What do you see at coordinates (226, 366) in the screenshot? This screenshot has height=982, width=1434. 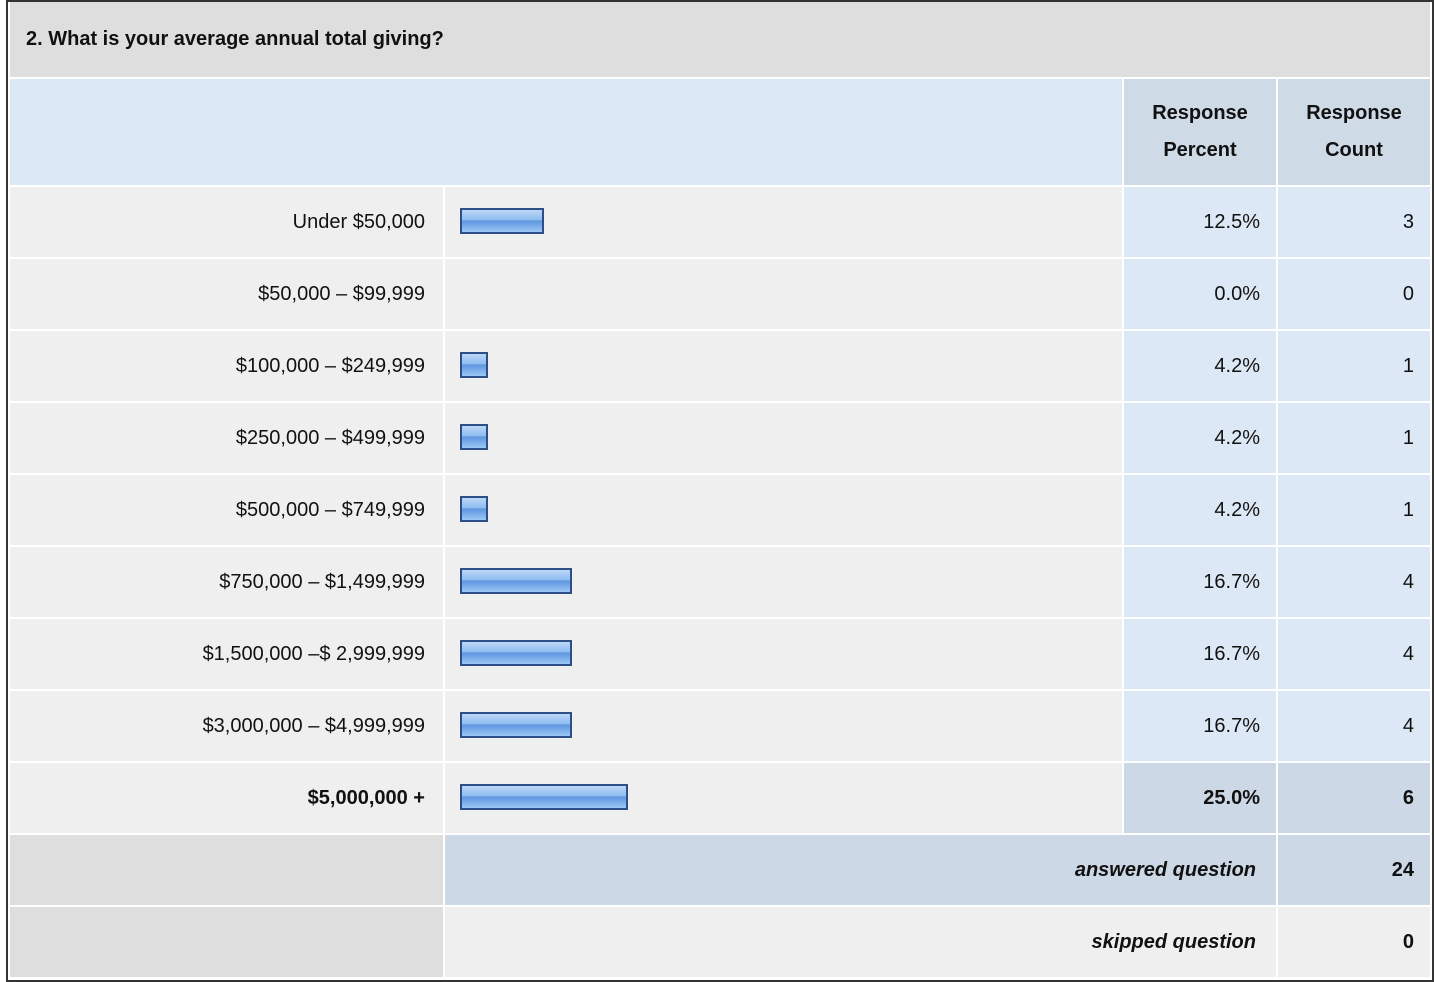 I see `answer-label: $100,000 – $249,999` at bounding box center [226, 366].